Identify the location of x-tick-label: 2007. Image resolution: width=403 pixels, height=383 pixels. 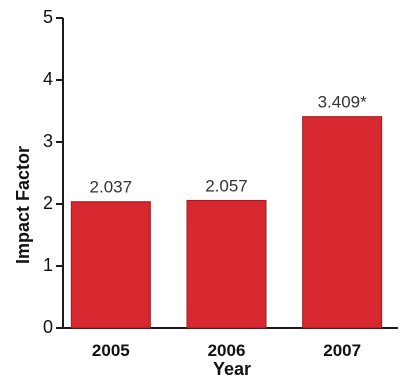
(342, 350).